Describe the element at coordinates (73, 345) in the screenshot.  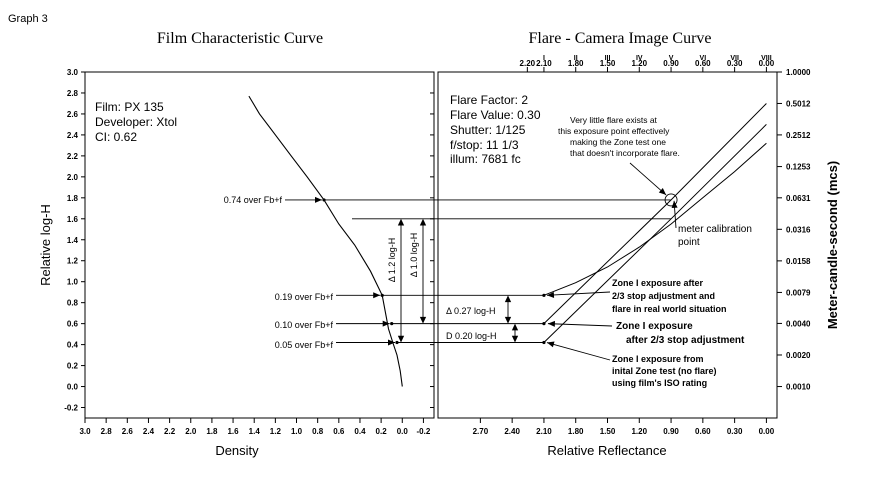
I see `y-tick-label: 0.4` at that location.